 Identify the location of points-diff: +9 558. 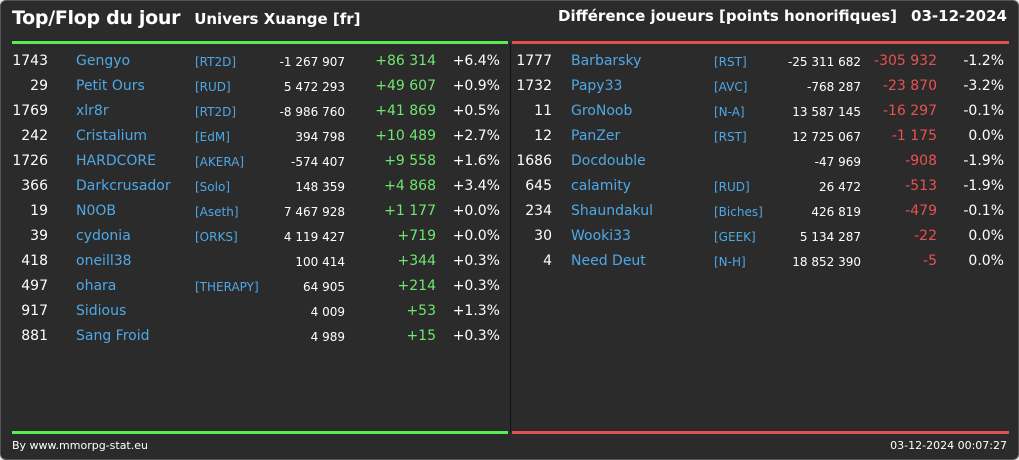
(410, 161).